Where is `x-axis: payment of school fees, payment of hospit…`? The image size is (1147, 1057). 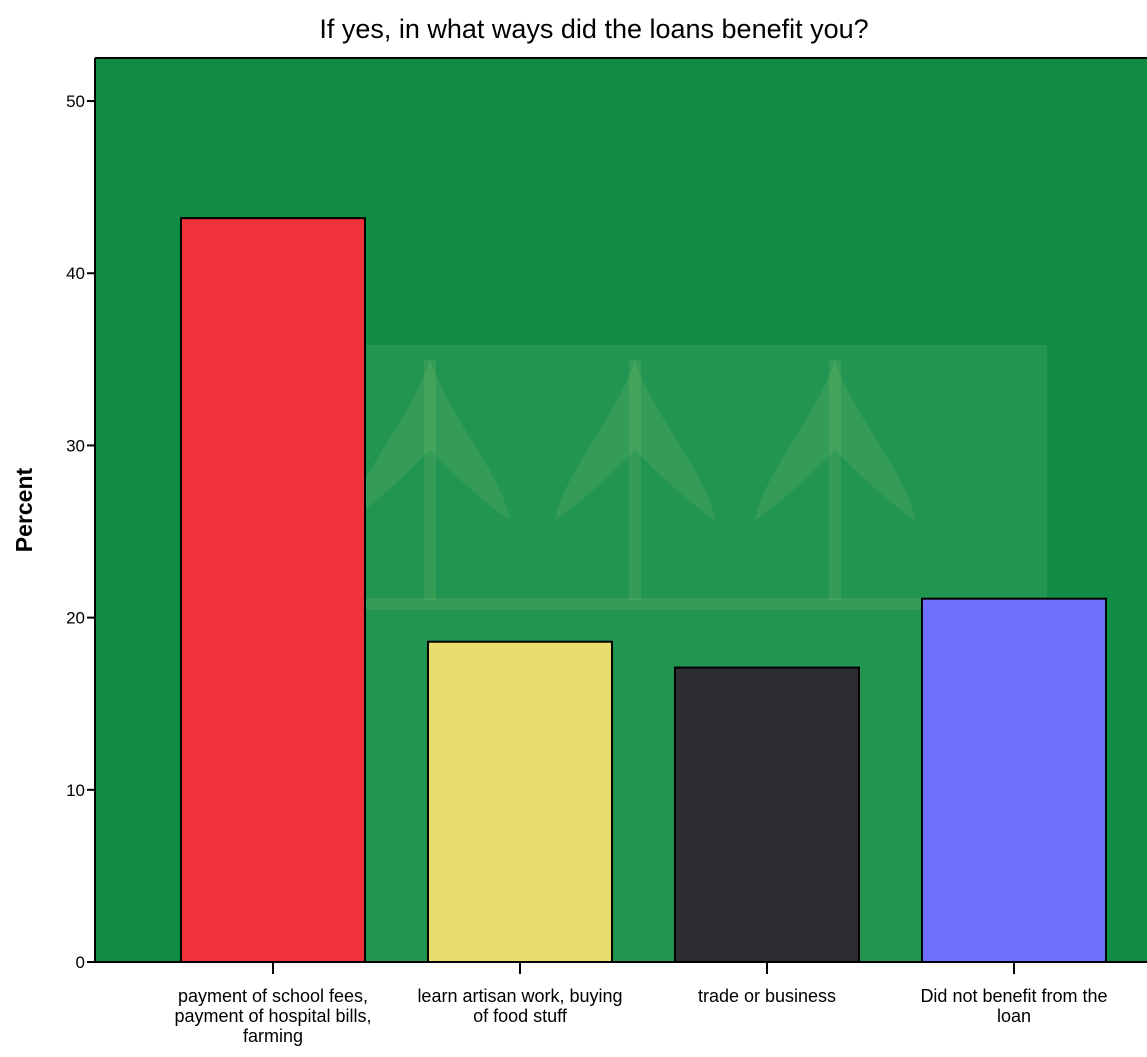
x-axis: payment of school fees, payment of hospit… is located at coordinates (621, 1003).